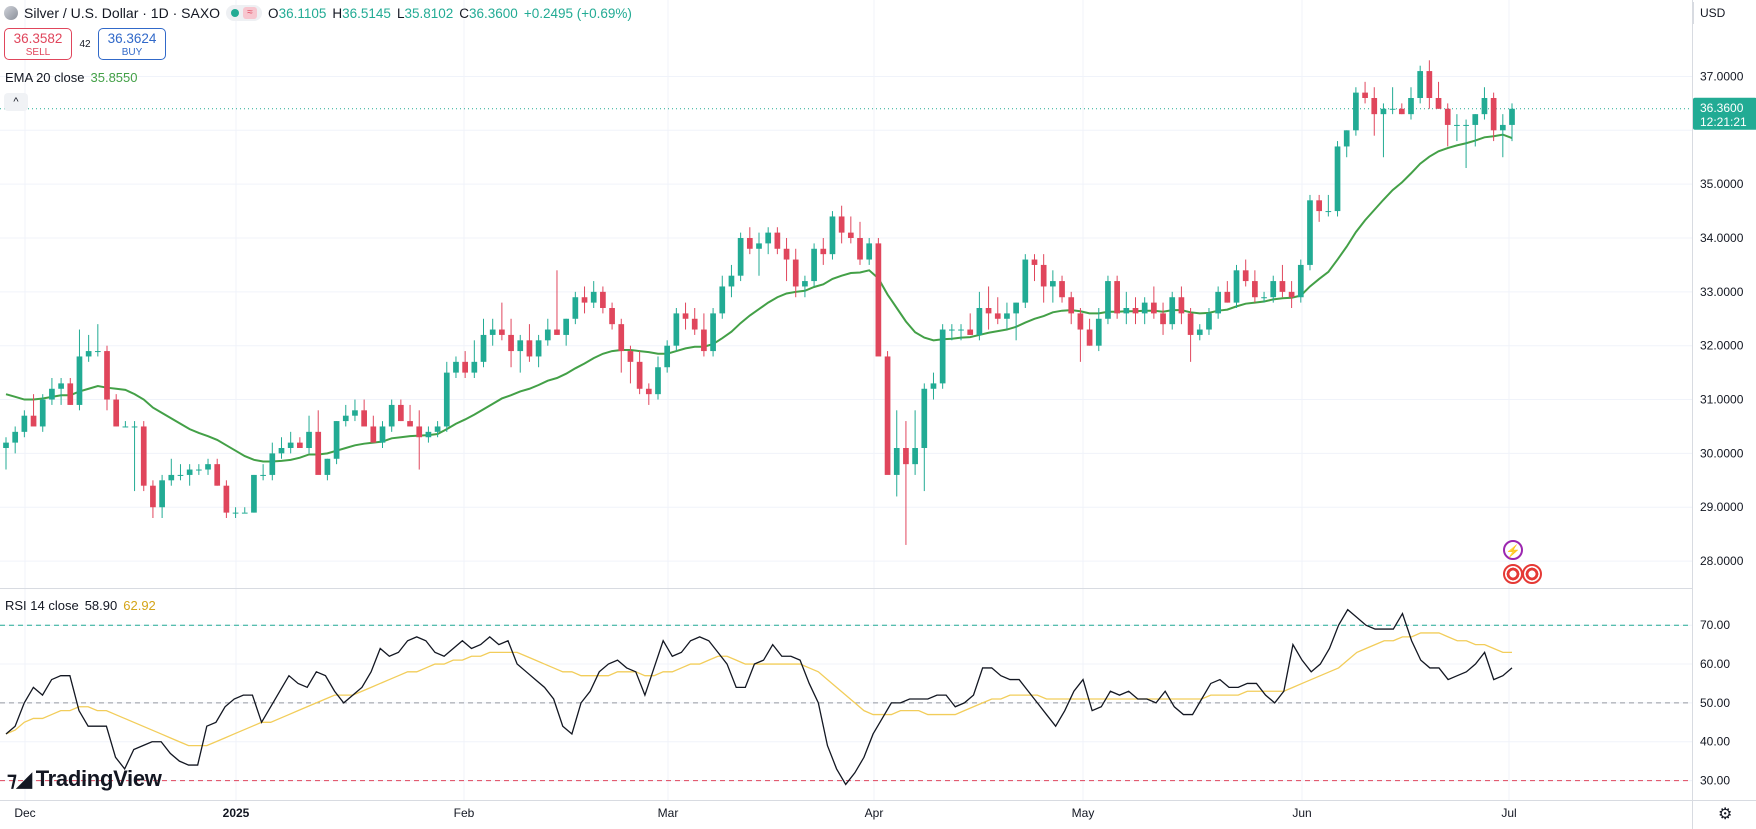  What do you see at coordinates (11, 13) in the screenshot?
I see `silver-coin-icon` at bounding box center [11, 13].